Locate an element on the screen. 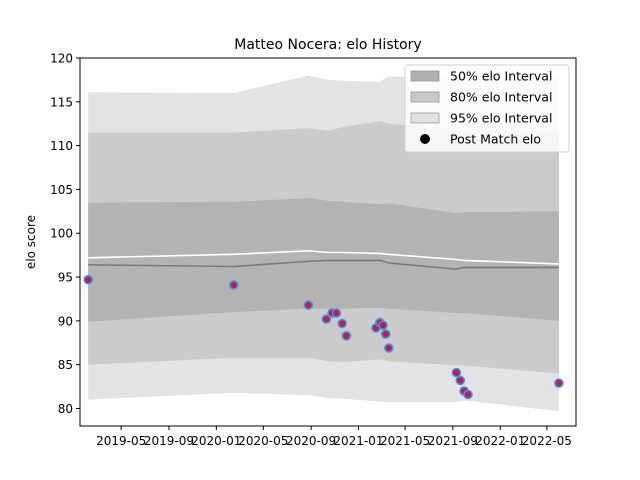 Image resolution: width=640 pixels, height=480 pixels. y-tick-label: 100 is located at coordinates (61, 234).